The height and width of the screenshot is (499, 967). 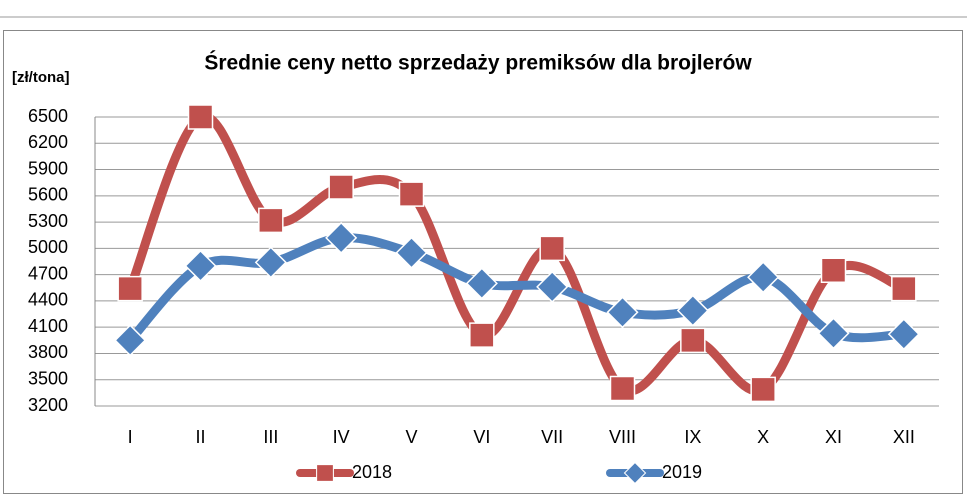 I want to click on x-tick-label: IX, so click(x=692, y=437).